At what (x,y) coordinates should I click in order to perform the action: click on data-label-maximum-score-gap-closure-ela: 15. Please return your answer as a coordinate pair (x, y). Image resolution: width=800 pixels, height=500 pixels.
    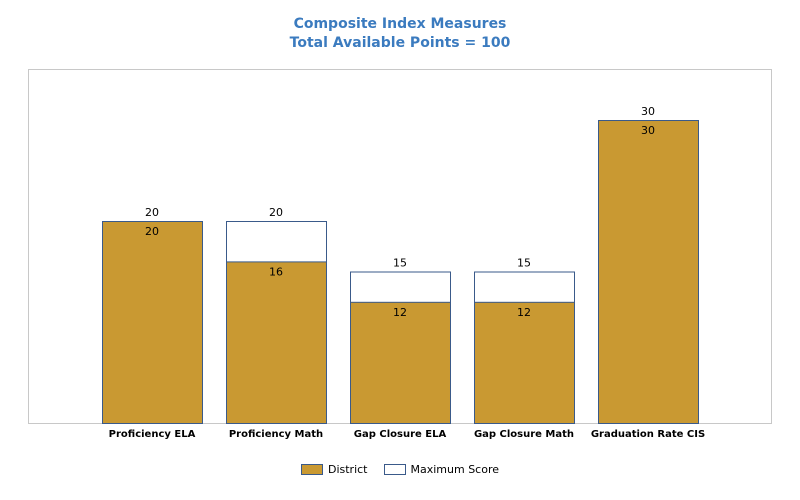
    Looking at the image, I should click on (400, 263).